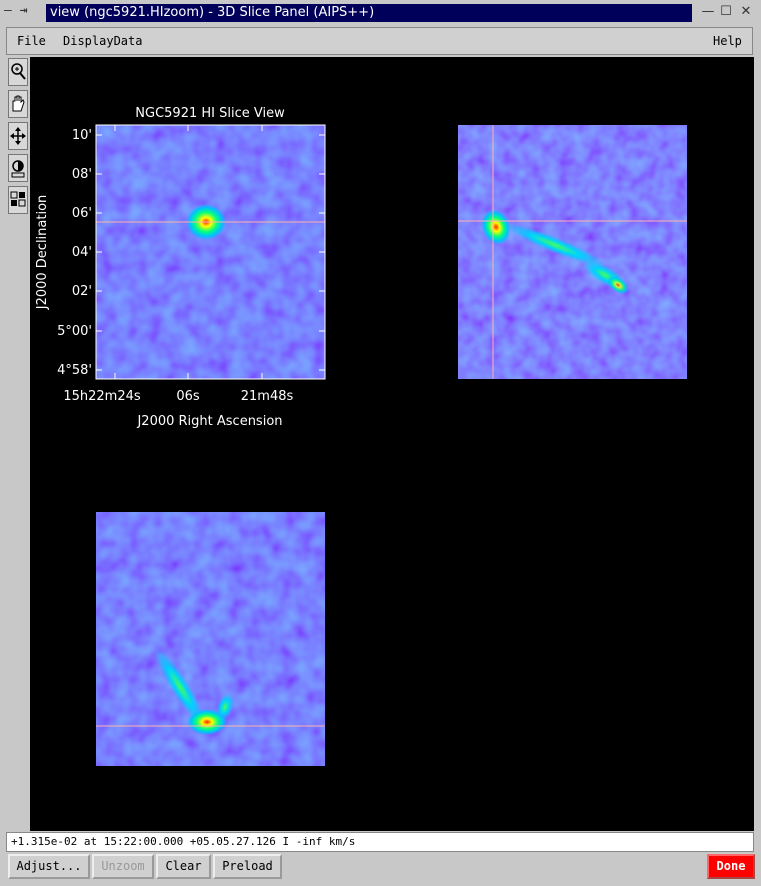  Describe the element at coordinates (572, 252) in the screenshot. I see `slice-panel-dec-velocity` at that location.